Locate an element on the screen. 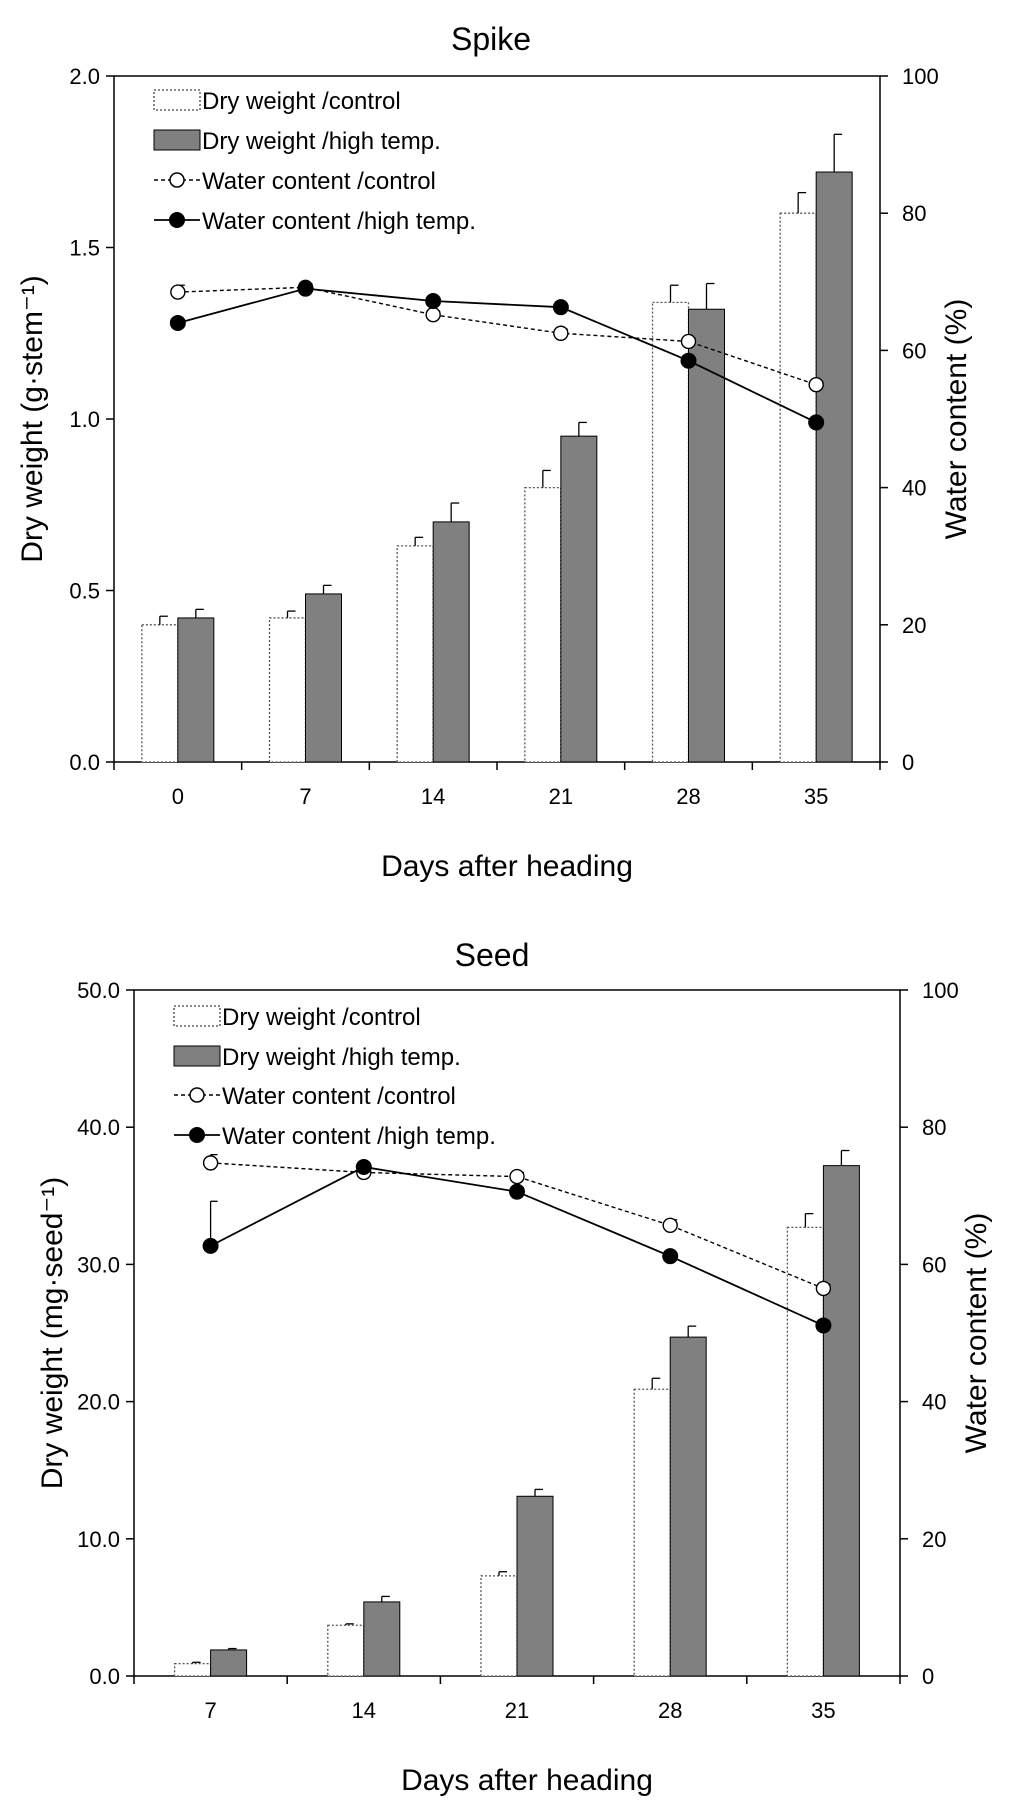  y2-axis-label: Water content (%) is located at coordinates (976, 1333).